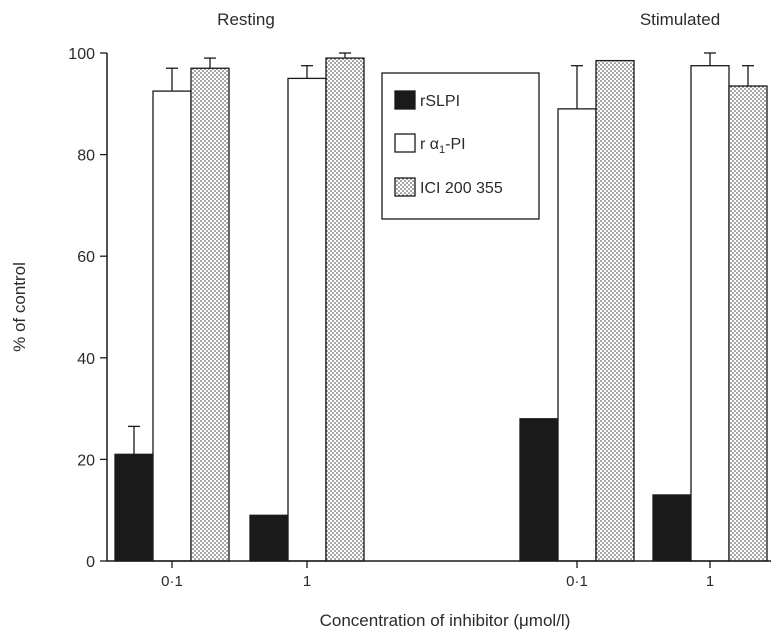 The width and height of the screenshot is (779, 637). I want to click on y-tick-label: 20, so click(86, 460).